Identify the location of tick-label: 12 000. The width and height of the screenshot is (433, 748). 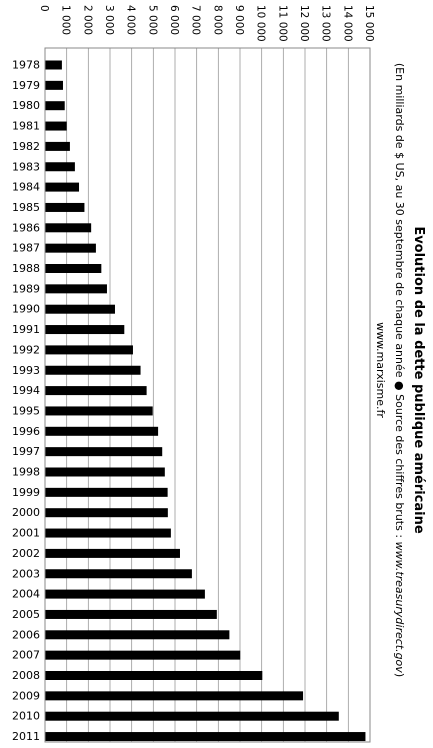
(304, 23).